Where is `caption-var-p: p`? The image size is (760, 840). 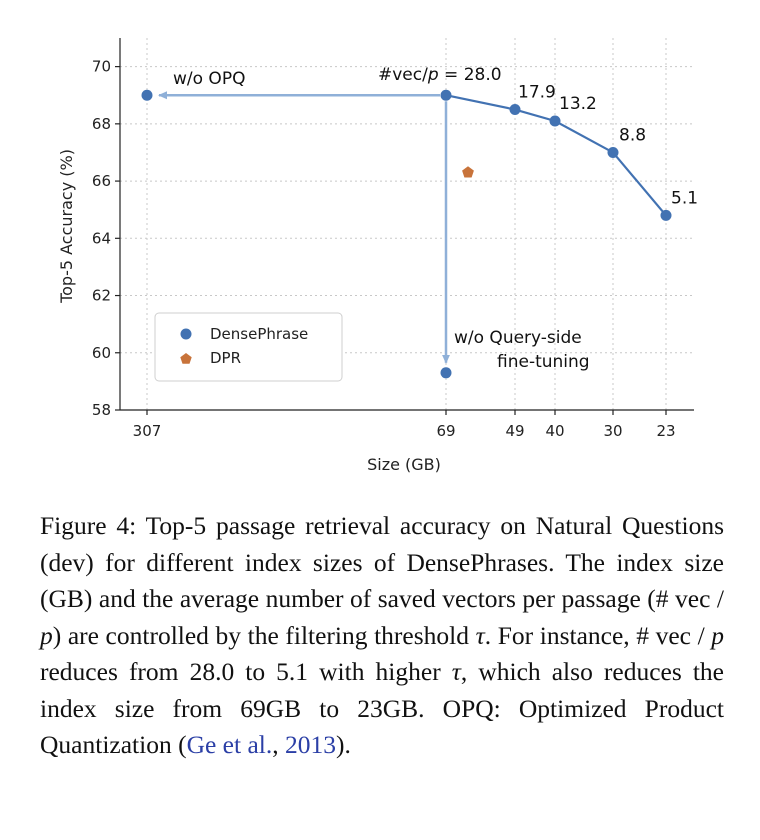
caption-var-p: p is located at coordinates (46, 635).